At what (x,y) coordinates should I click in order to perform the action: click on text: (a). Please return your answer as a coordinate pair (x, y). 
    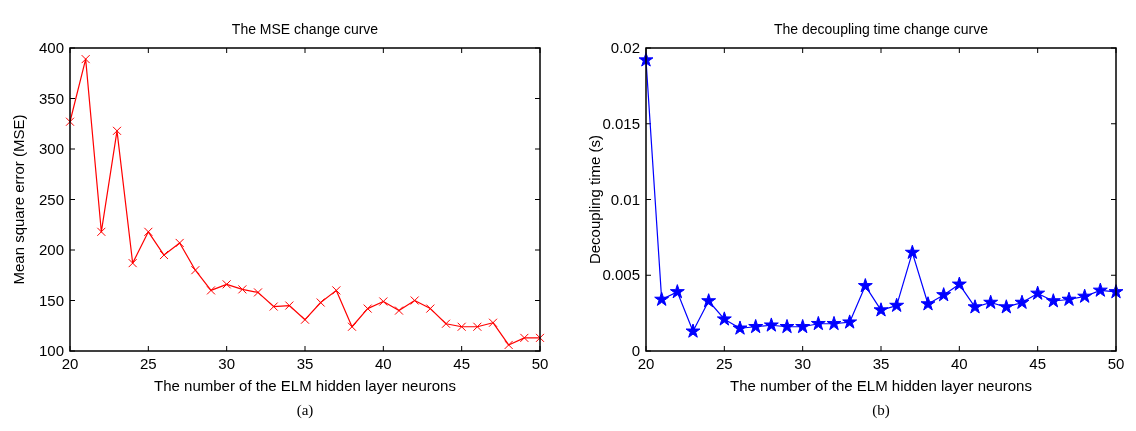
    Looking at the image, I should click on (305, 410).